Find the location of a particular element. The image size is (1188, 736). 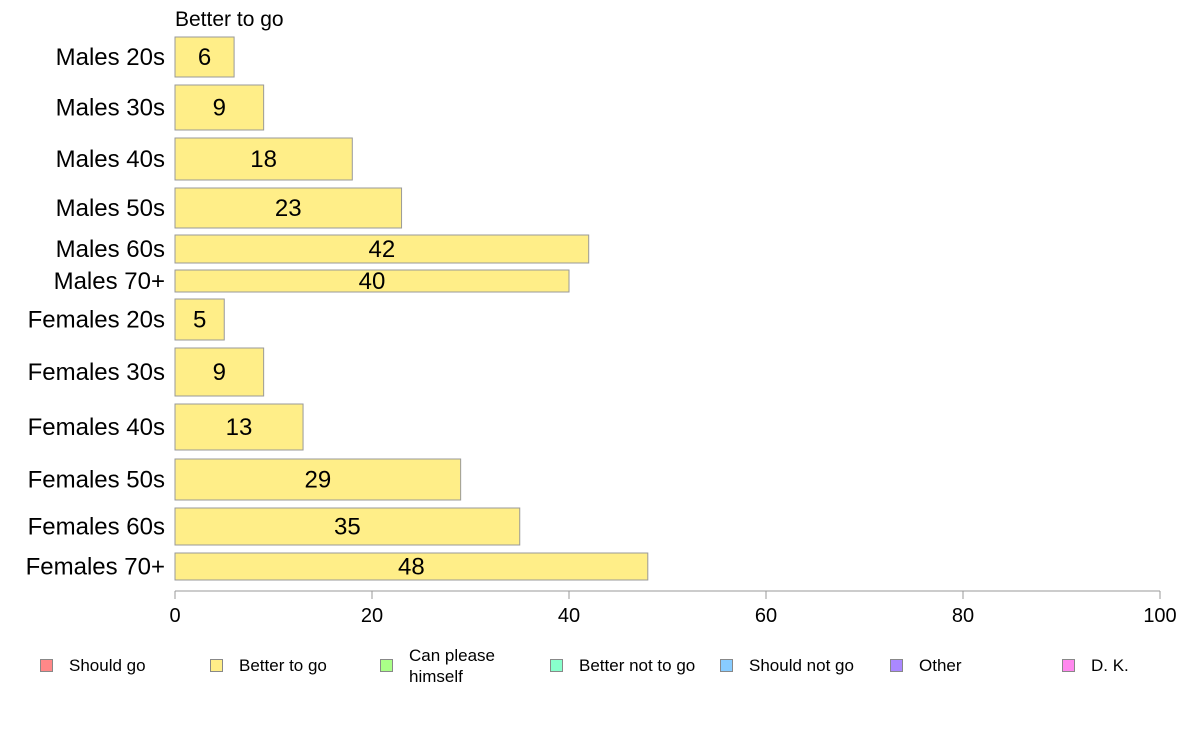

category-label: Females 50s is located at coordinates (96, 480).